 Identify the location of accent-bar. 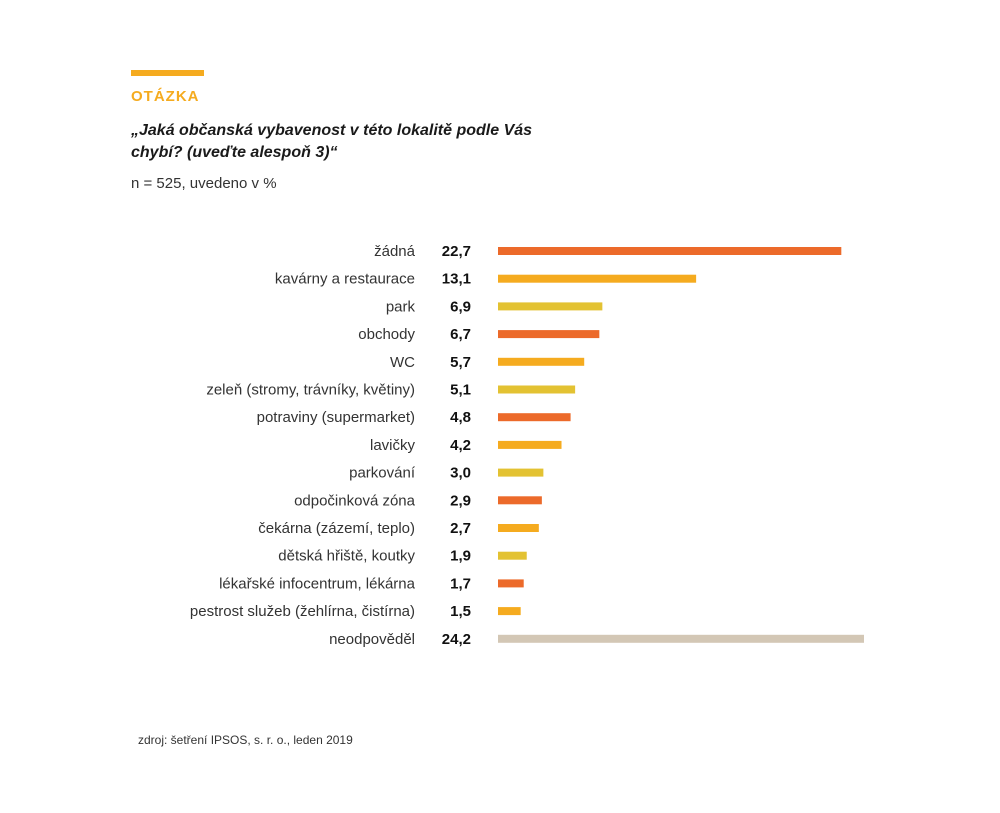
(167, 73).